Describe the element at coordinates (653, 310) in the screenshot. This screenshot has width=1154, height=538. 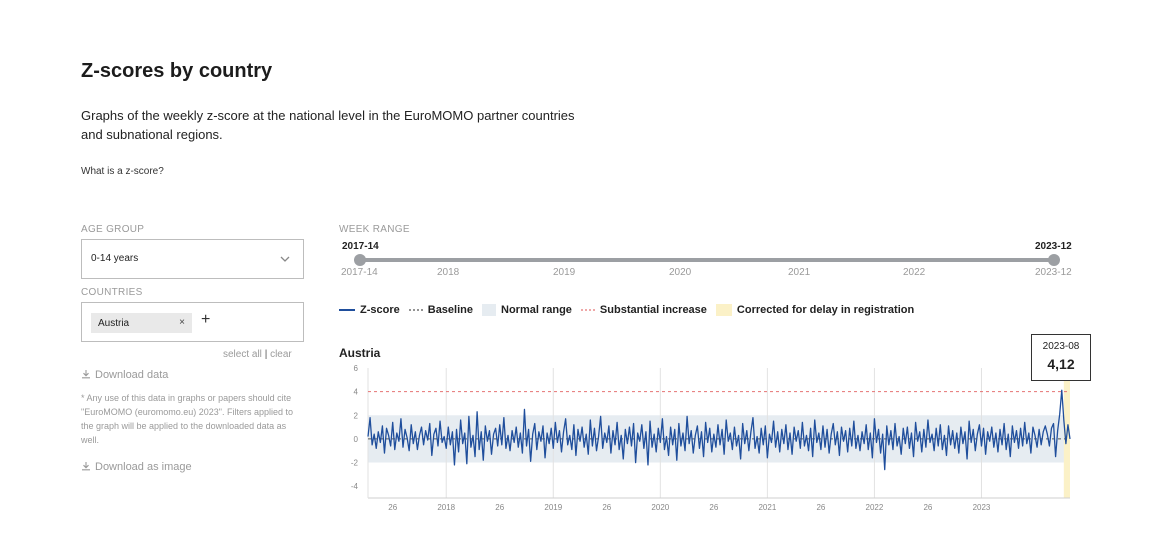
I see `legend-substantial-label: Substantial increase` at that location.